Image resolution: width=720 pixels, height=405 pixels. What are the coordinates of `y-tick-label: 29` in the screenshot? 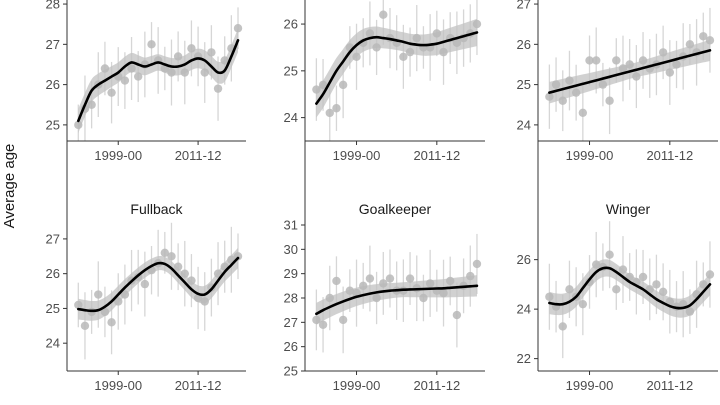 It's located at (291, 273).